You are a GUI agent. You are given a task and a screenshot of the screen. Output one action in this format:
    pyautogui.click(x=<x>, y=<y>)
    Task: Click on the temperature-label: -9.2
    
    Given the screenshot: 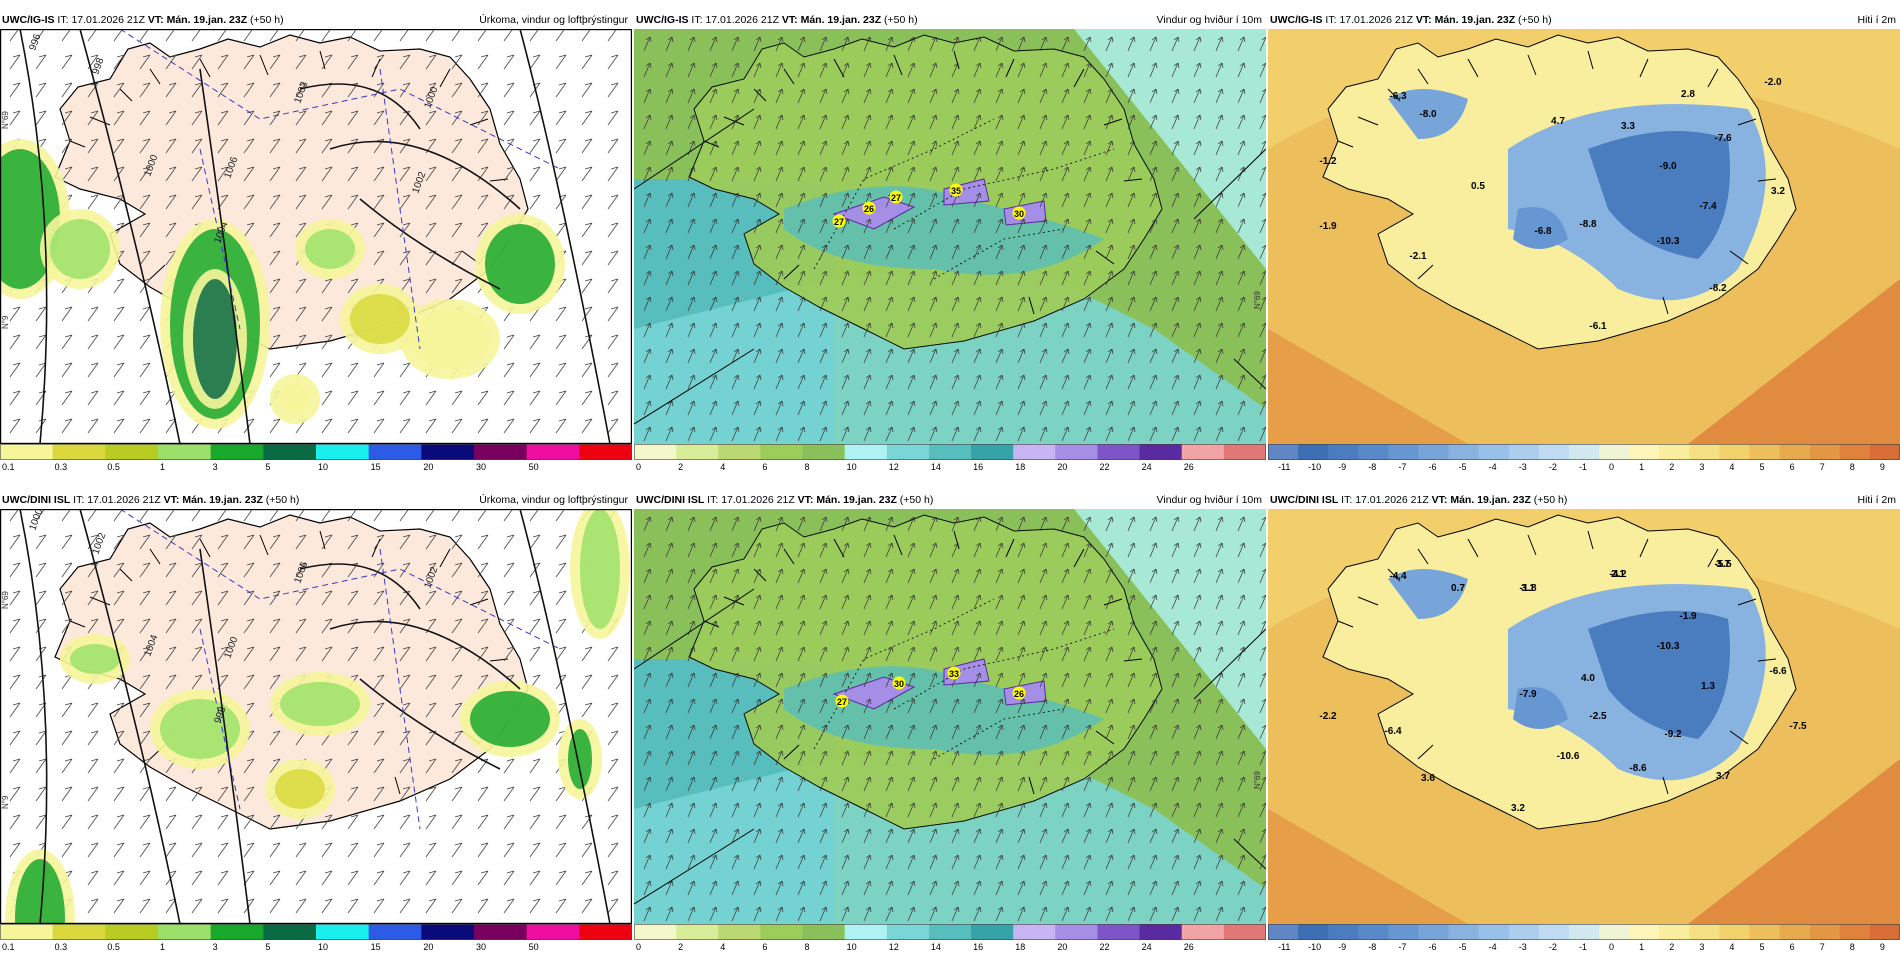 What is the action you would take?
    pyautogui.click(x=1673, y=734)
    